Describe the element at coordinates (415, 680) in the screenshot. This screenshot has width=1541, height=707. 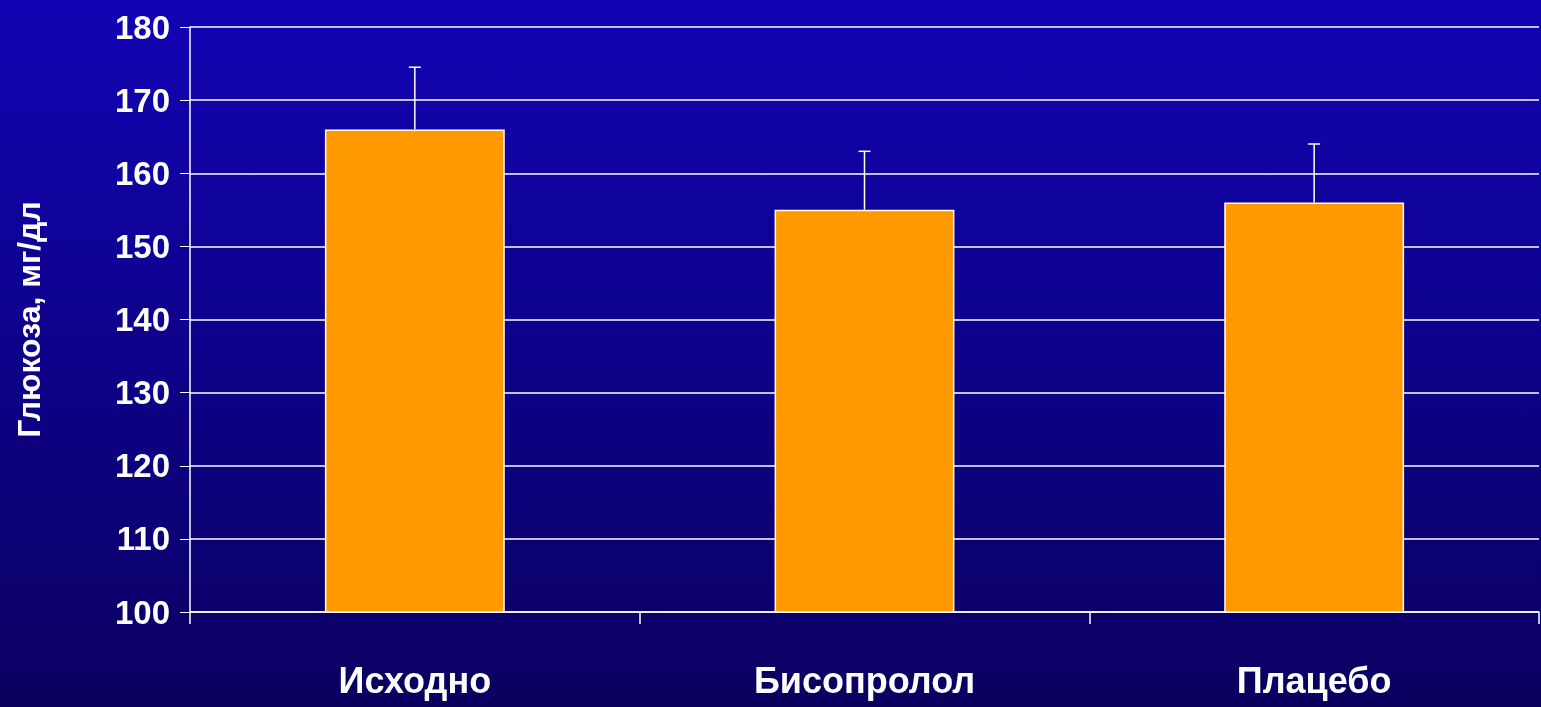
I see `x-tick-label: Исходно` at that location.